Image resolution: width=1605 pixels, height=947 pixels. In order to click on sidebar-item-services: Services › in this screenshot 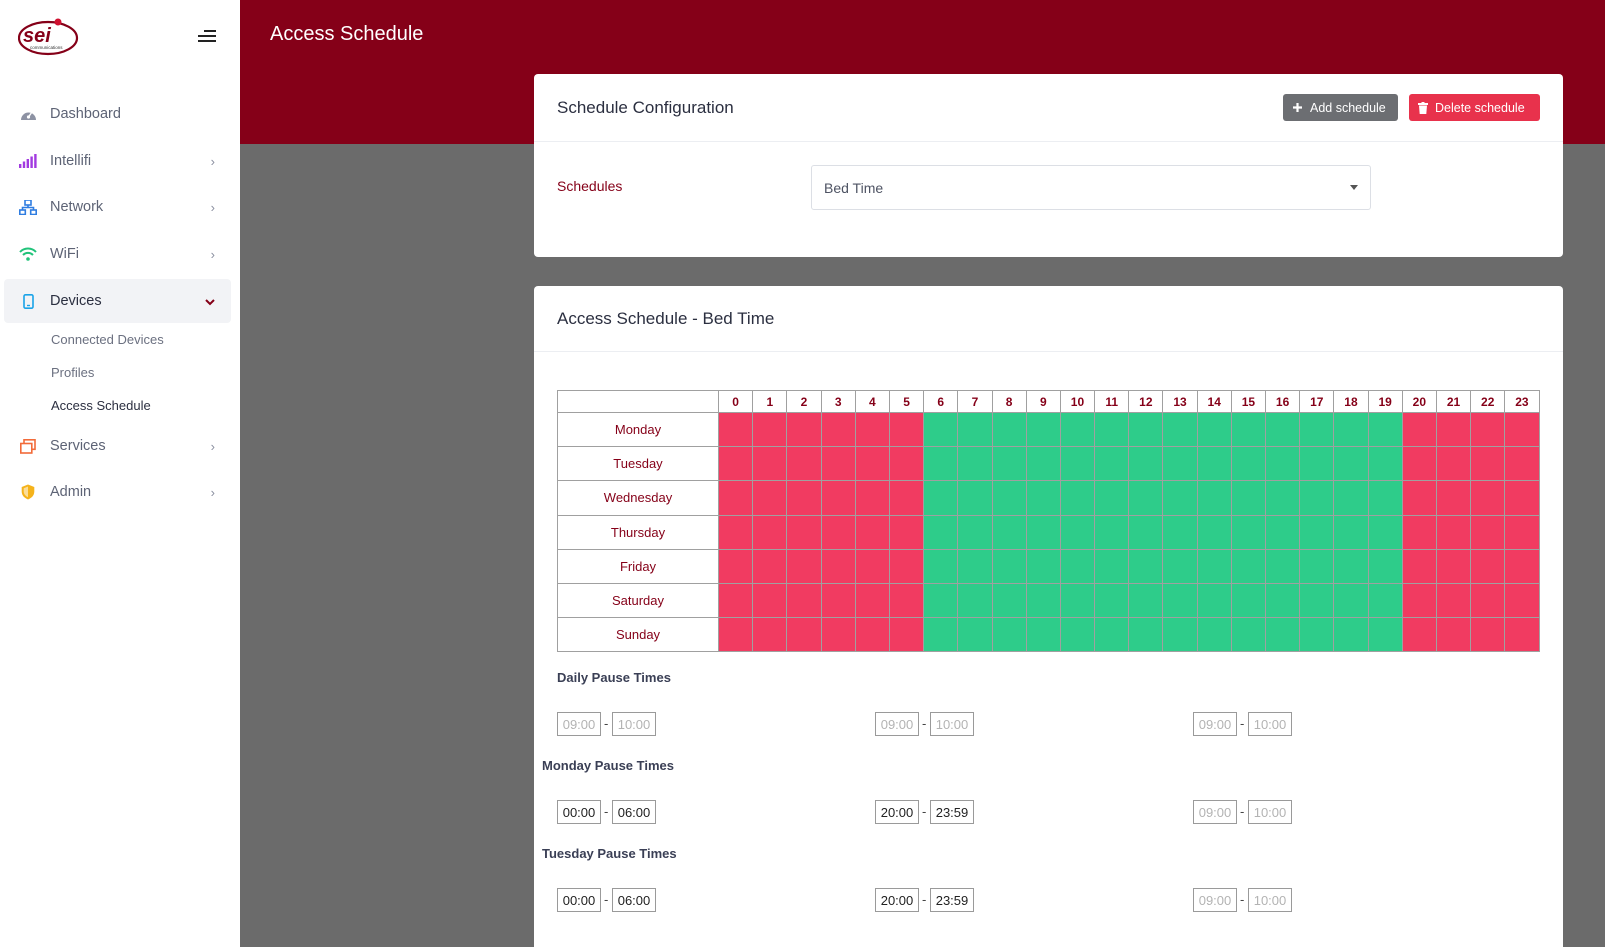, I will do `click(117, 446)`.